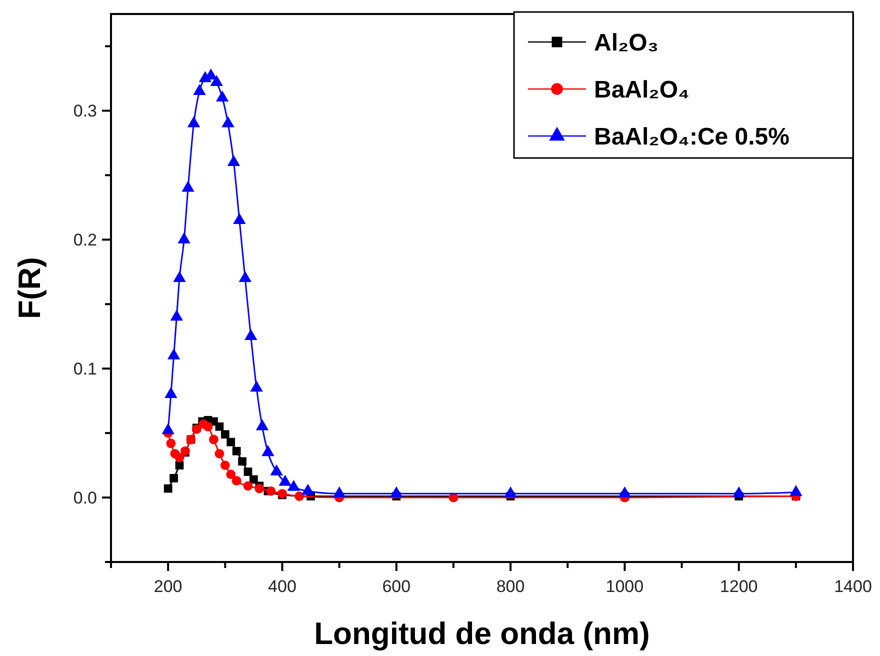  I want to click on x-tick-label: 800, so click(510, 586).